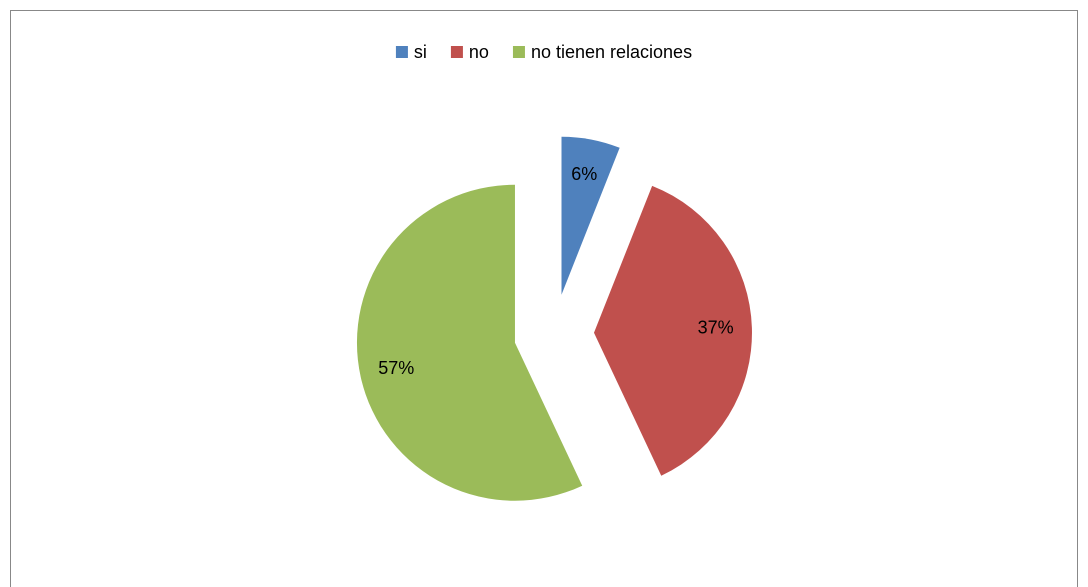 This screenshot has width=1088, height=587. Describe the element at coordinates (420, 52) in the screenshot. I see `legend-label: si` at that location.